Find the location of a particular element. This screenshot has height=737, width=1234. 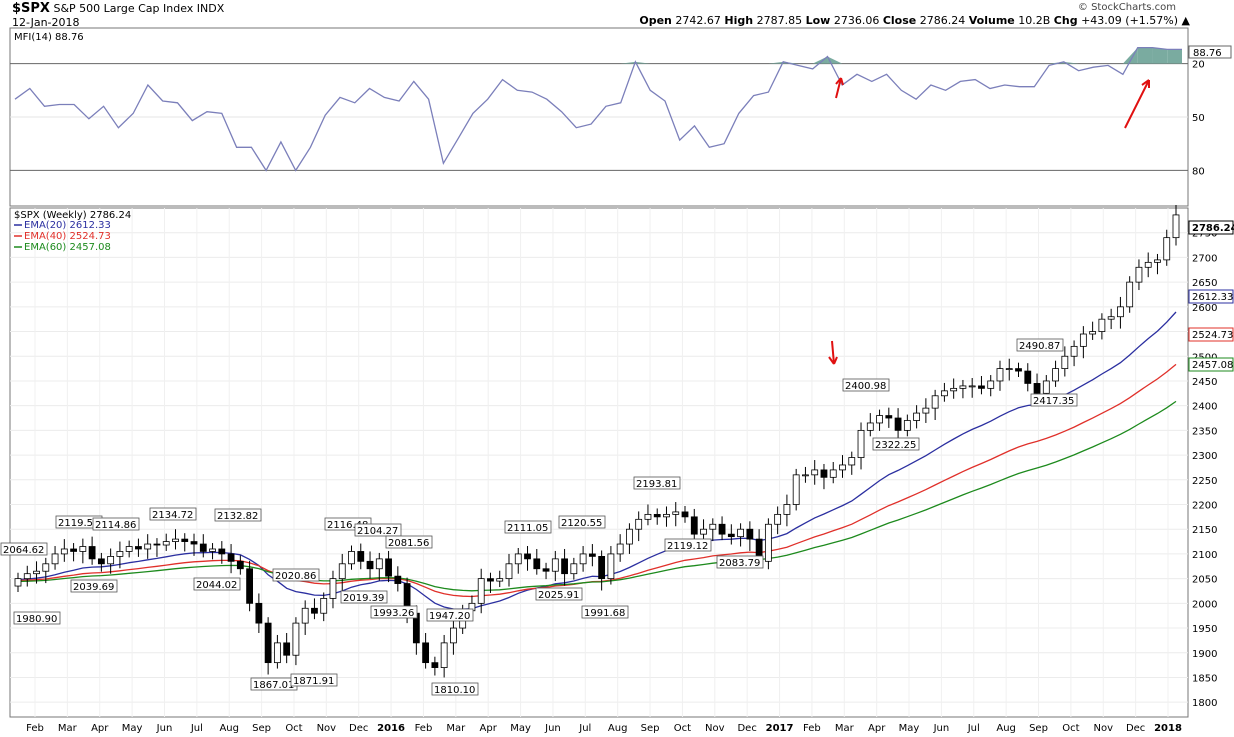

price-tick-label: 2600 is located at coordinates (1204, 308).